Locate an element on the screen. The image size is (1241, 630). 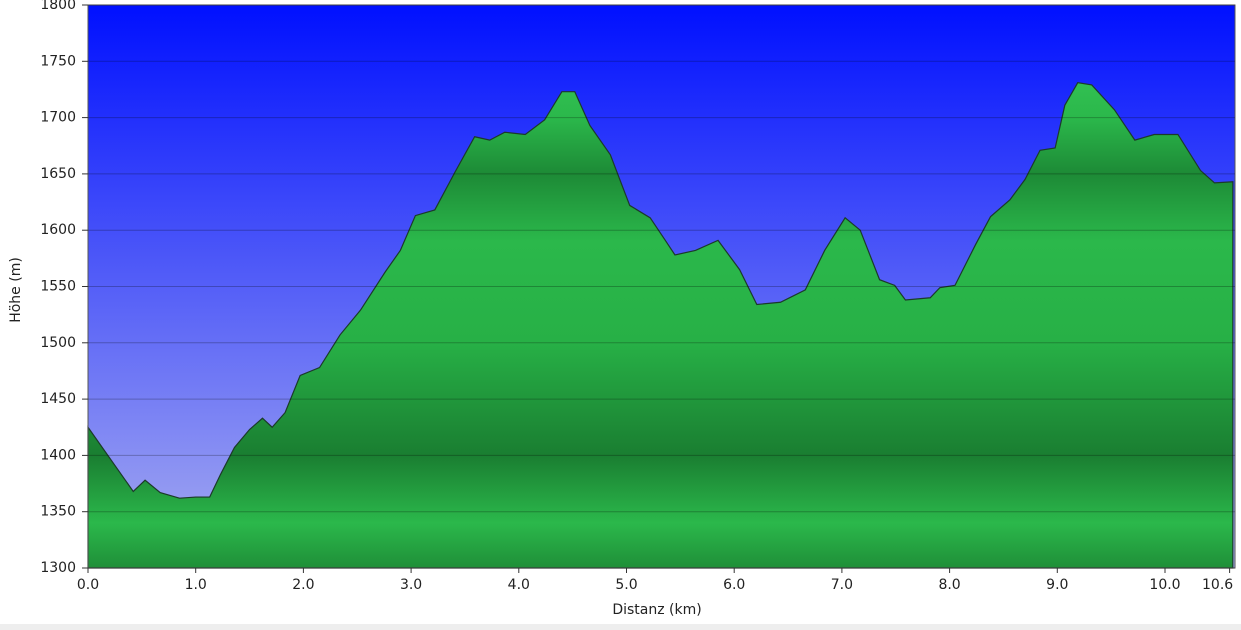
y-tick-label: 1400 is located at coordinates (58, 455).